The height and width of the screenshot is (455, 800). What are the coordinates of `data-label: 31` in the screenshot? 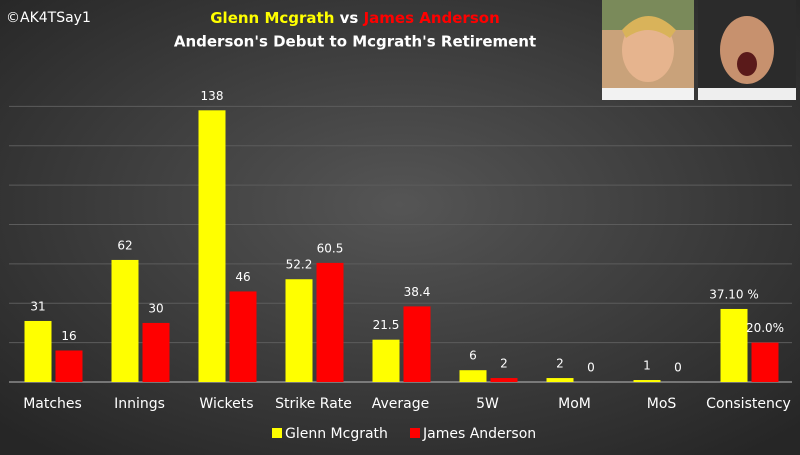 It's located at (37, 306).